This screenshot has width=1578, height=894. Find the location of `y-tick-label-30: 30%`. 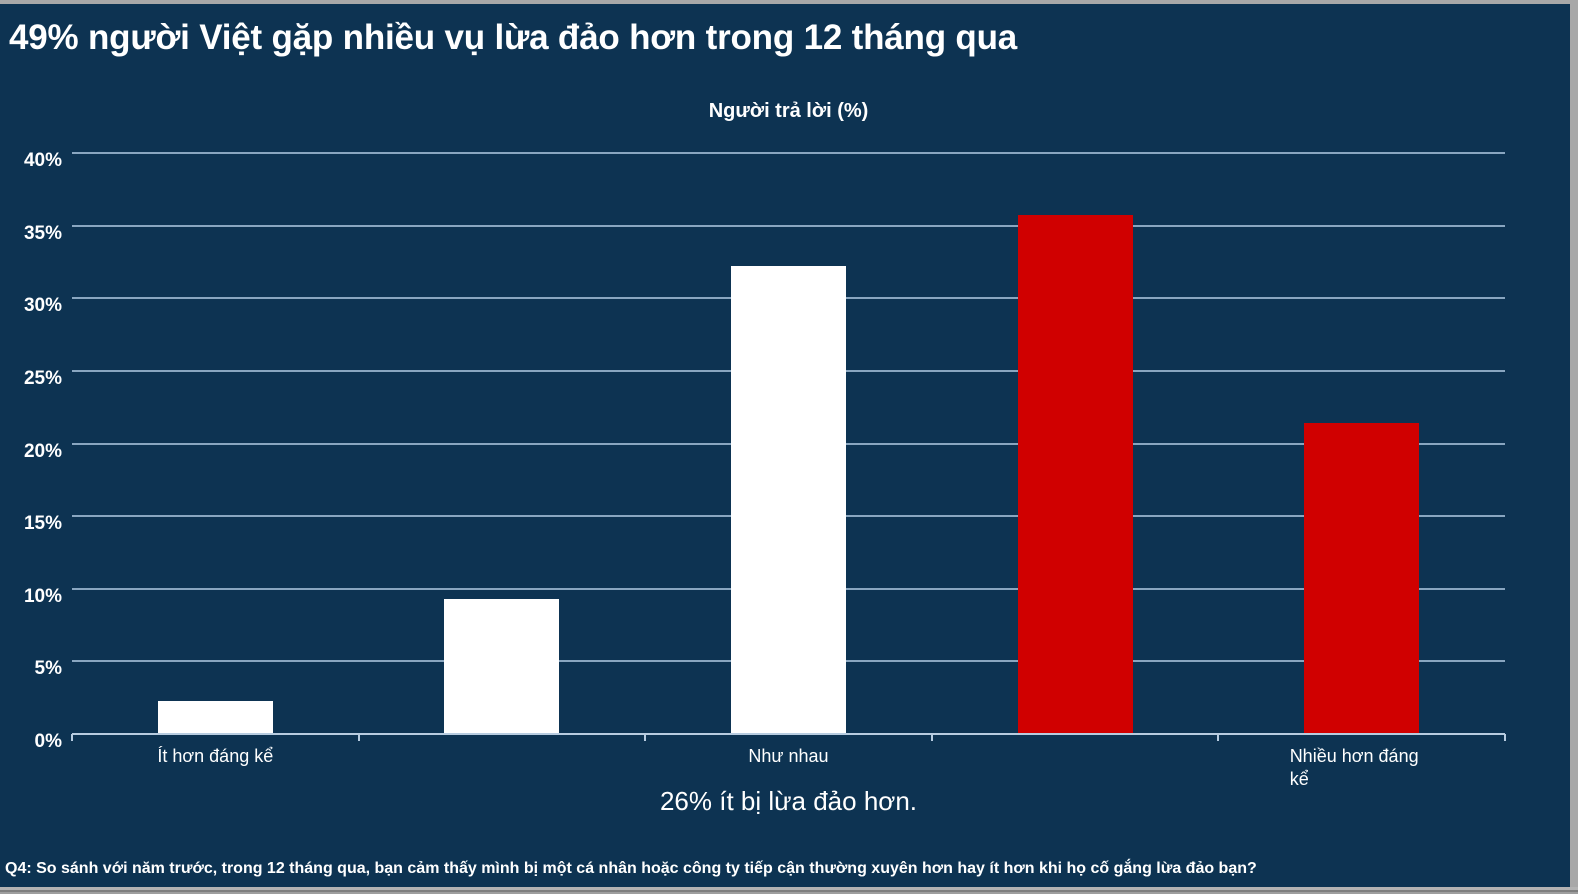

y-tick-label-30: 30% is located at coordinates (42, 306).